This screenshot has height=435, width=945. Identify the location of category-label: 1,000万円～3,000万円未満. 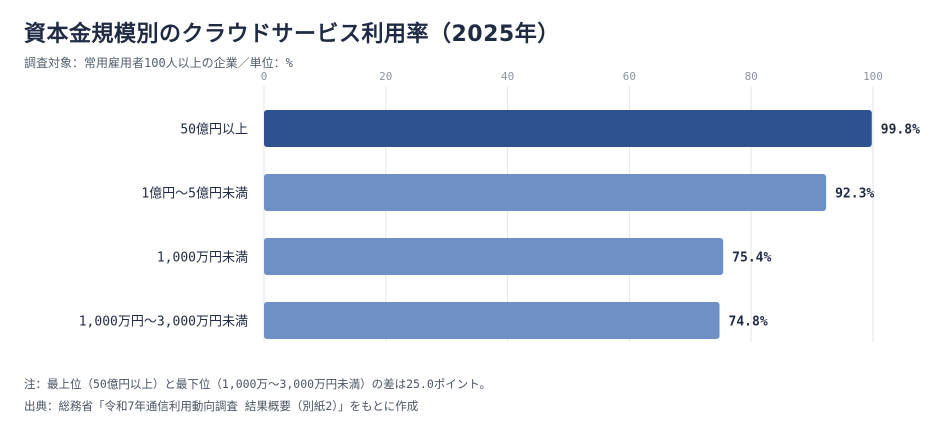
(163, 322).